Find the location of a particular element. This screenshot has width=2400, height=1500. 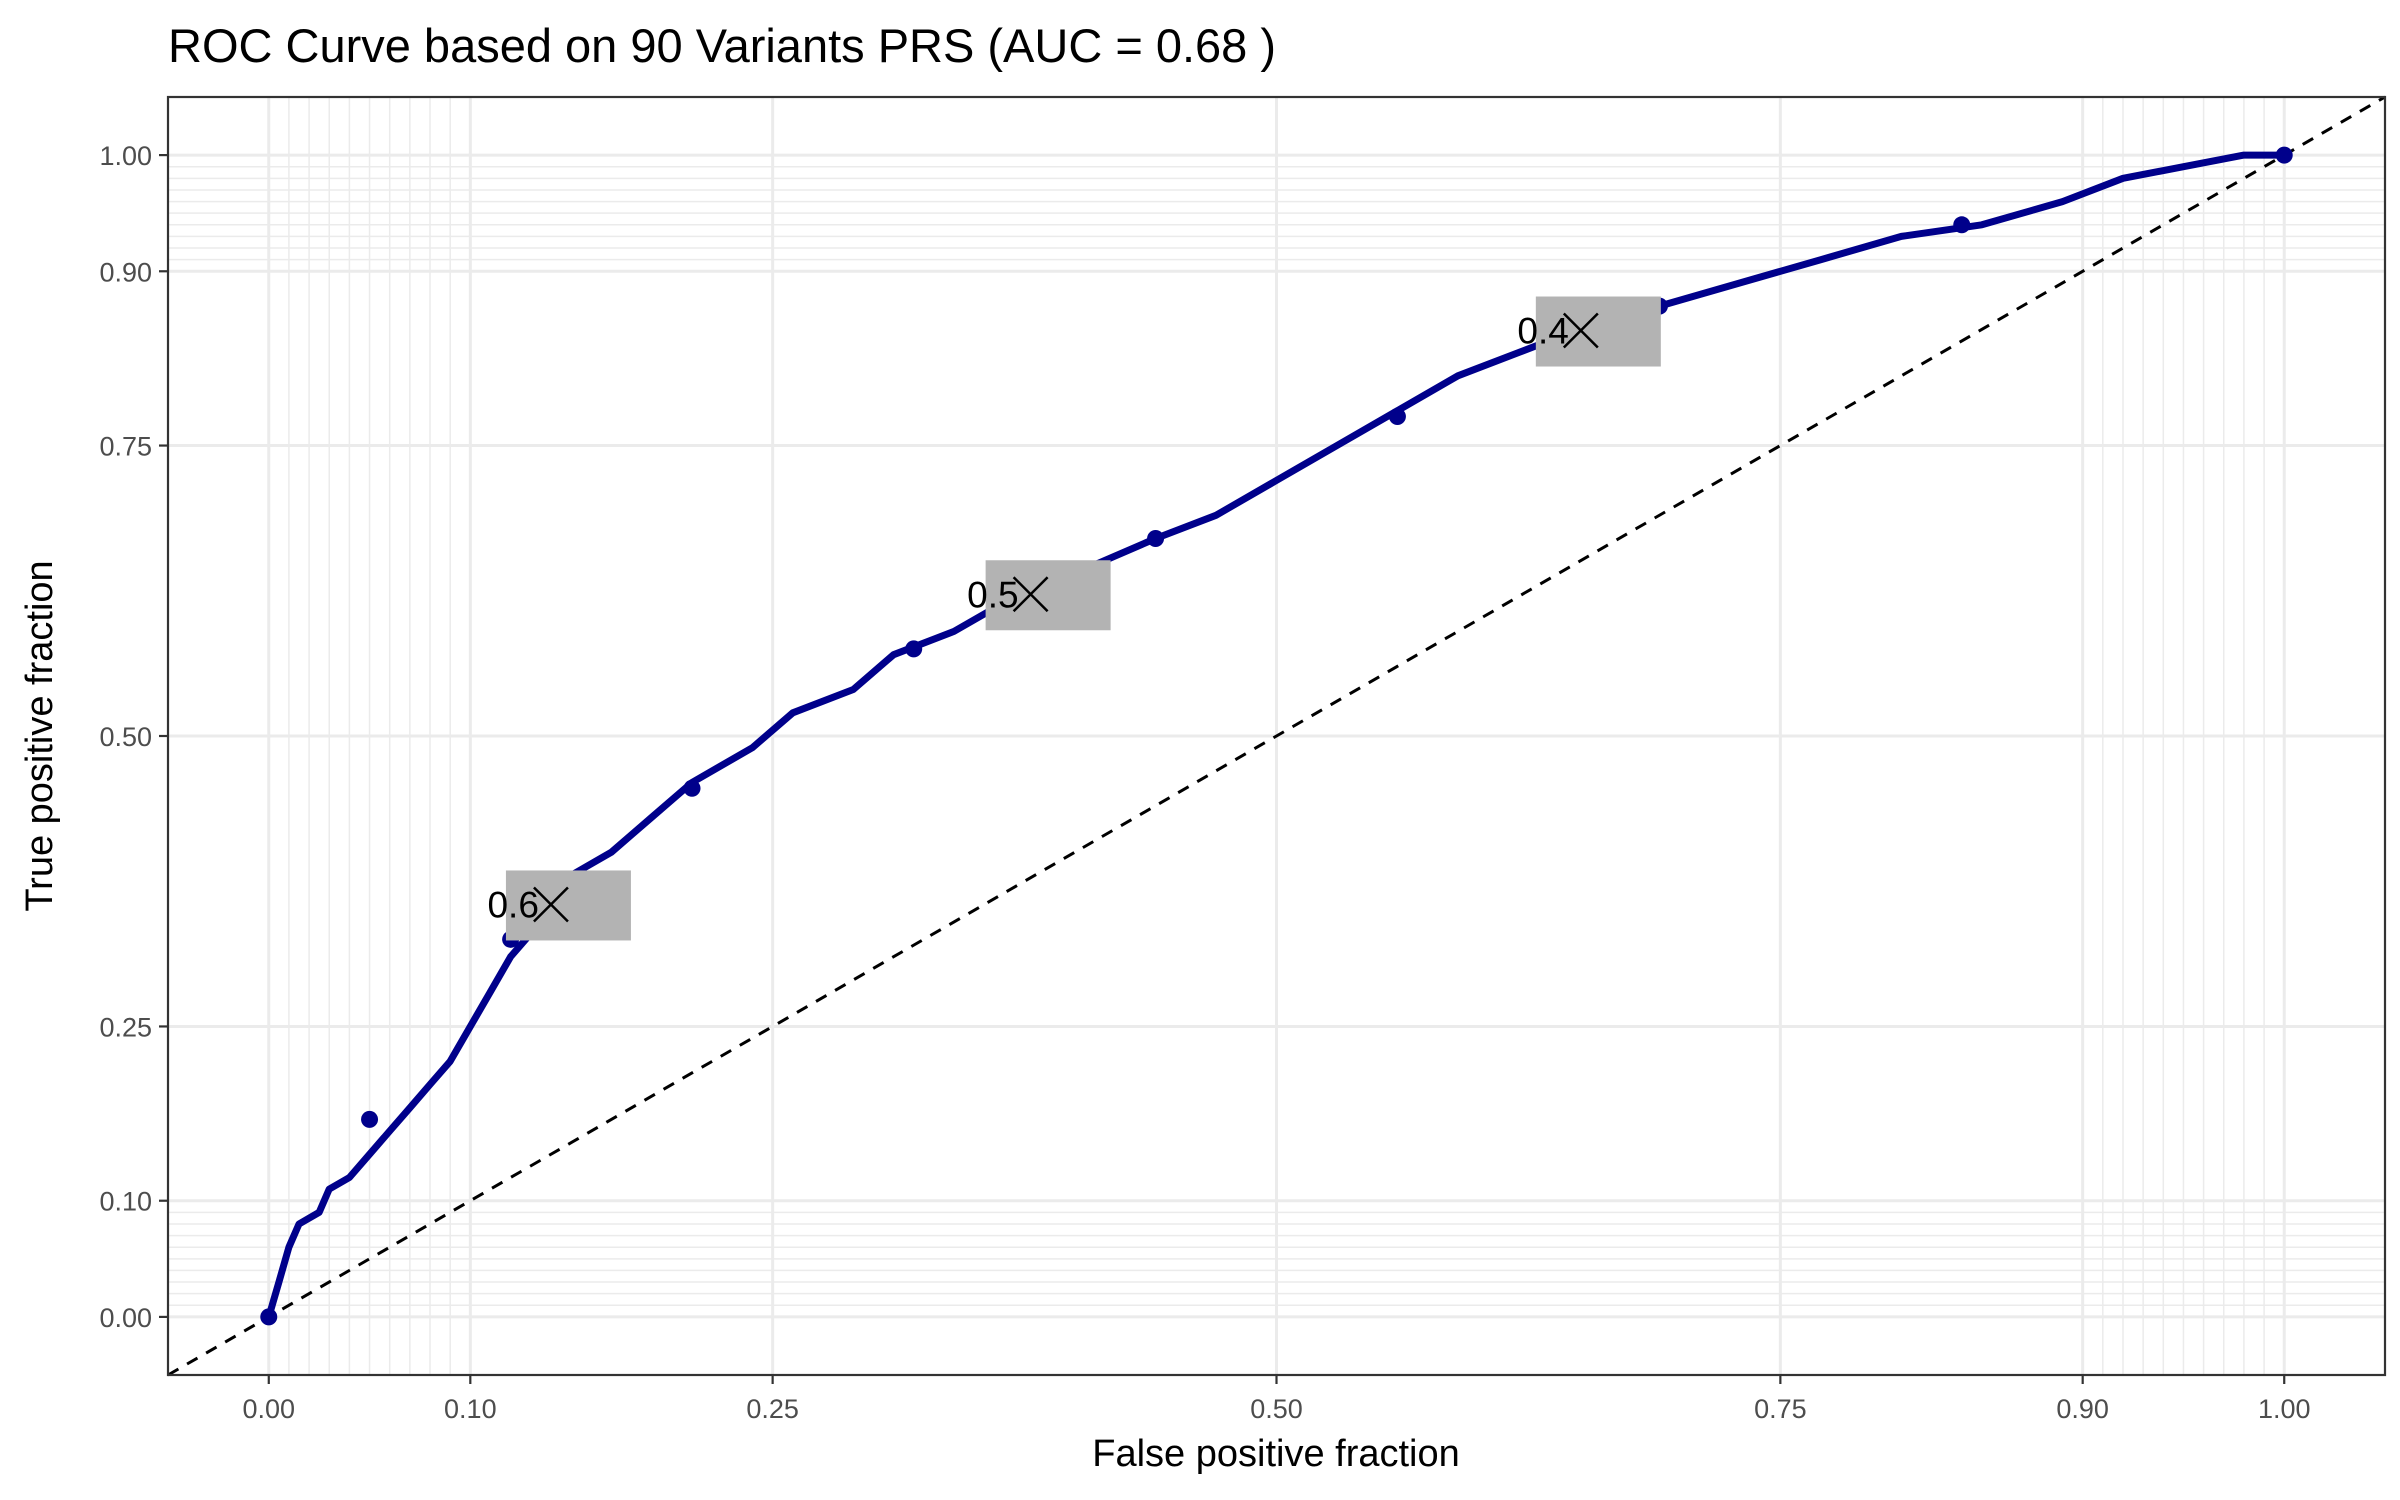

x-tick-label: 1.00 is located at coordinates (2284, 1409).